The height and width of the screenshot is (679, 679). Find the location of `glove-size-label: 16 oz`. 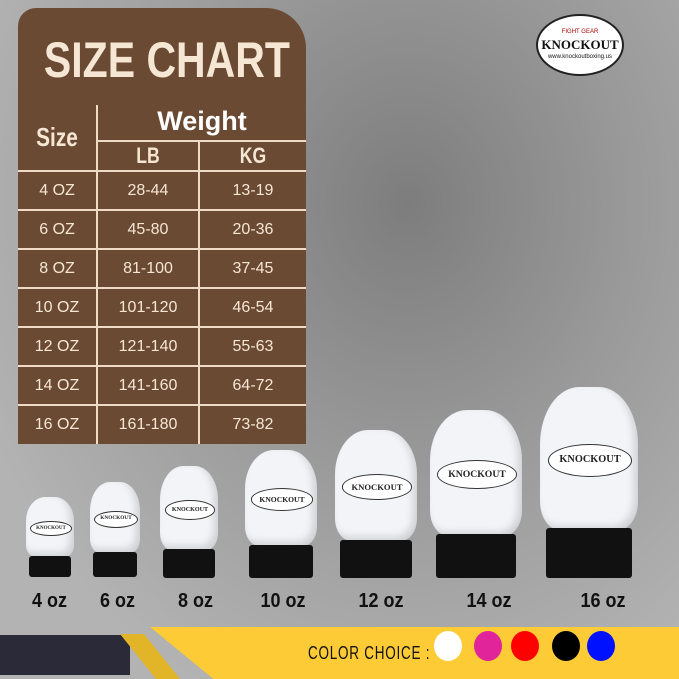

glove-size-label: 16 oz is located at coordinates (603, 601).